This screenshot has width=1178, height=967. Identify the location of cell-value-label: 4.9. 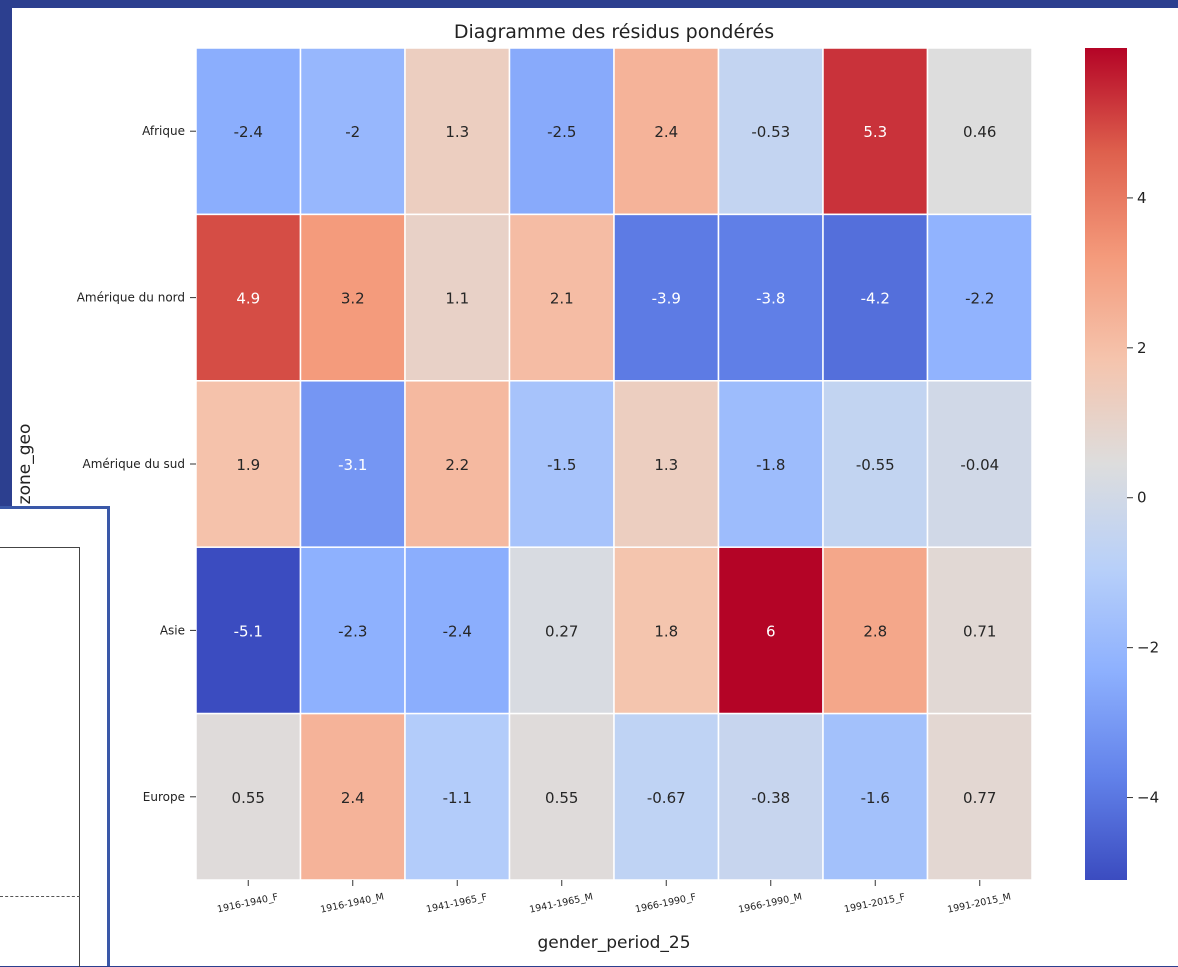
(248, 299).